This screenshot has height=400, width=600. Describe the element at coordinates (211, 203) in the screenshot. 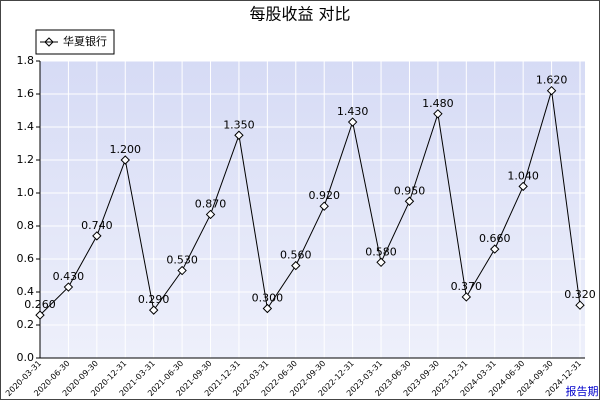

I see `value-label: 0.870` at that location.